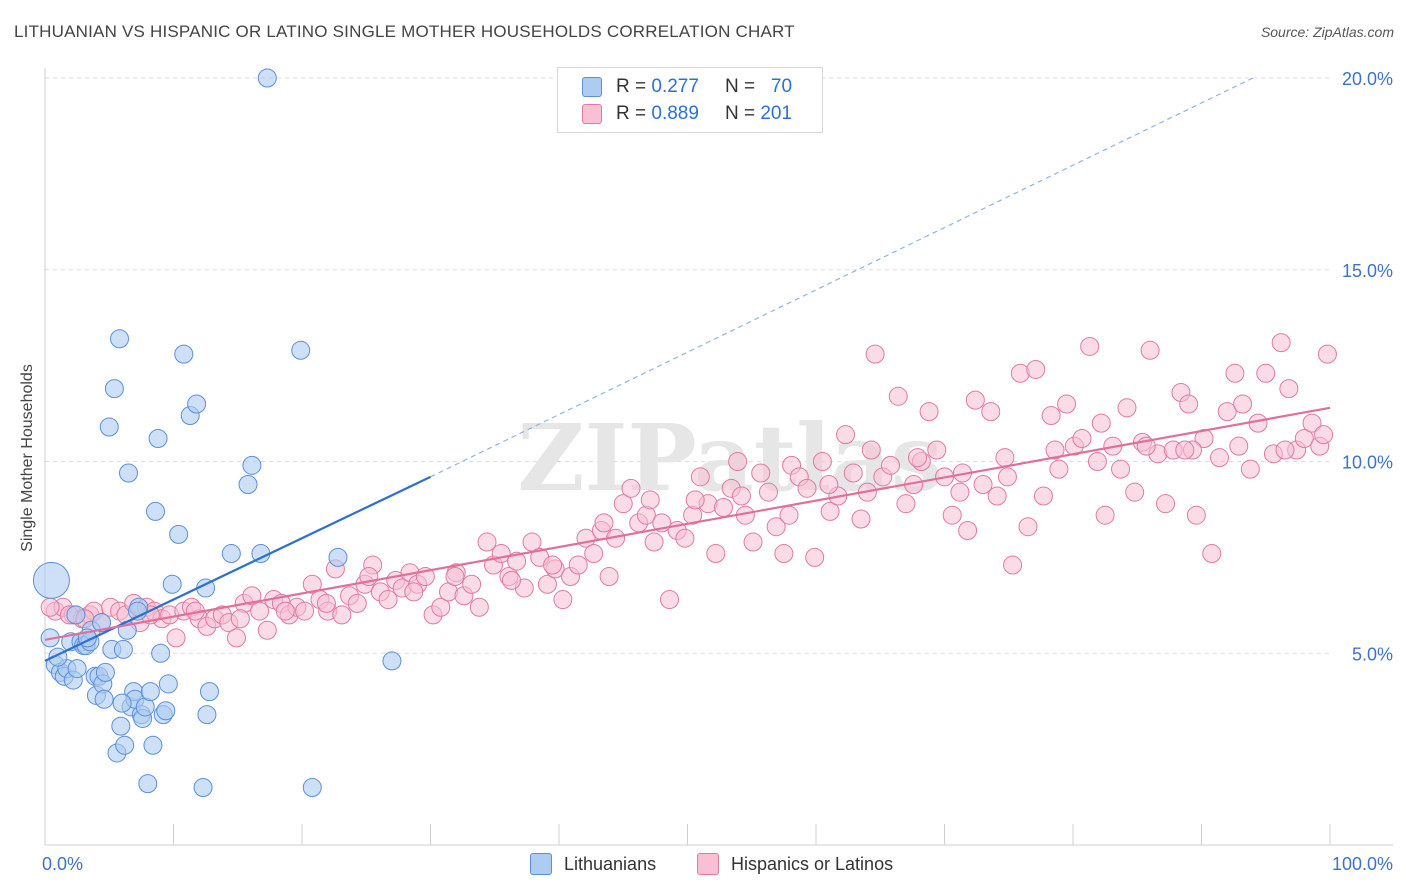  I want to click on bottom-legend-hispanics: Hispanics or Latinos, so click(795, 864).